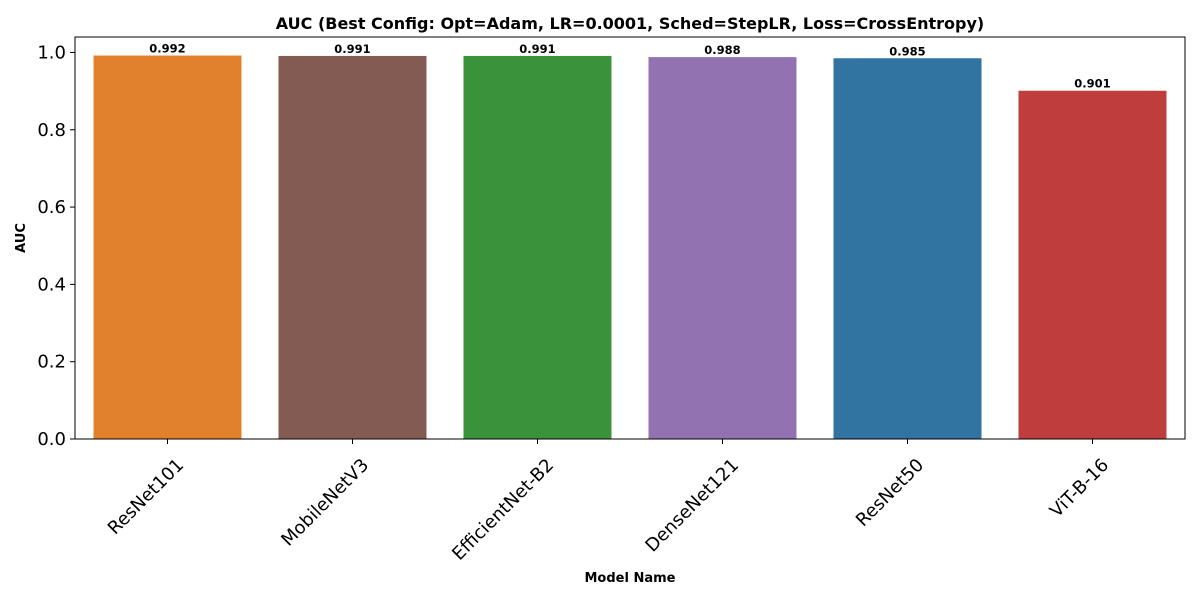 This screenshot has width=1200, height=600. What do you see at coordinates (630, 578) in the screenshot?
I see `x-axis-title: Model Name` at bounding box center [630, 578].